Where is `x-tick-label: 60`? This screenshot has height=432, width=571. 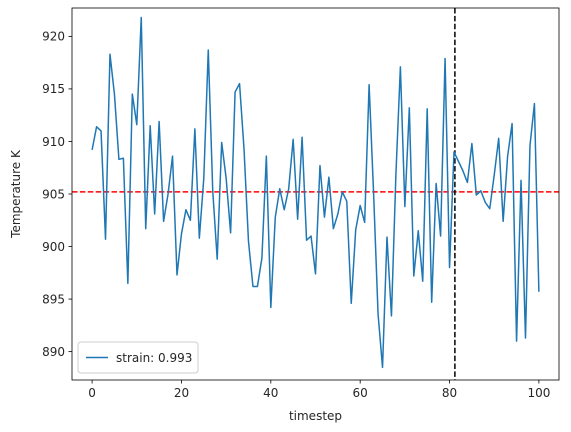 x-tick-label: 60 is located at coordinates (360, 393).